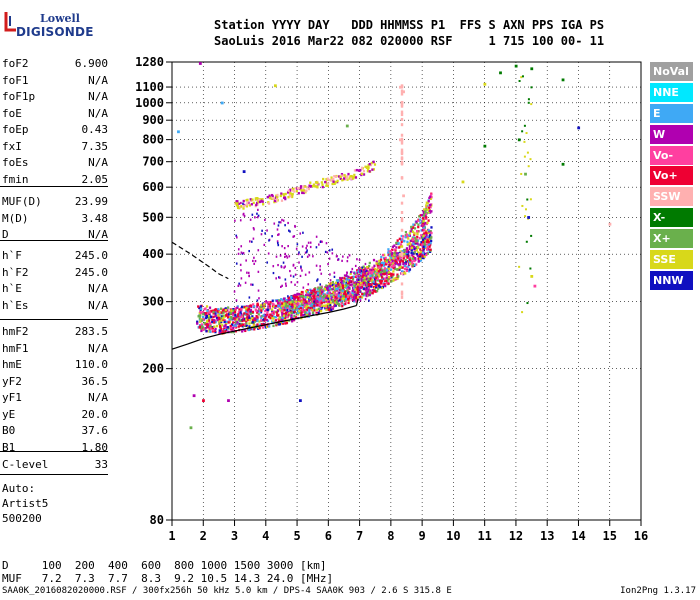  What do you see at coordinates (98, 348) in the screenshot?
I see `parameter-value: N/A` at bounding box center [98, 348].